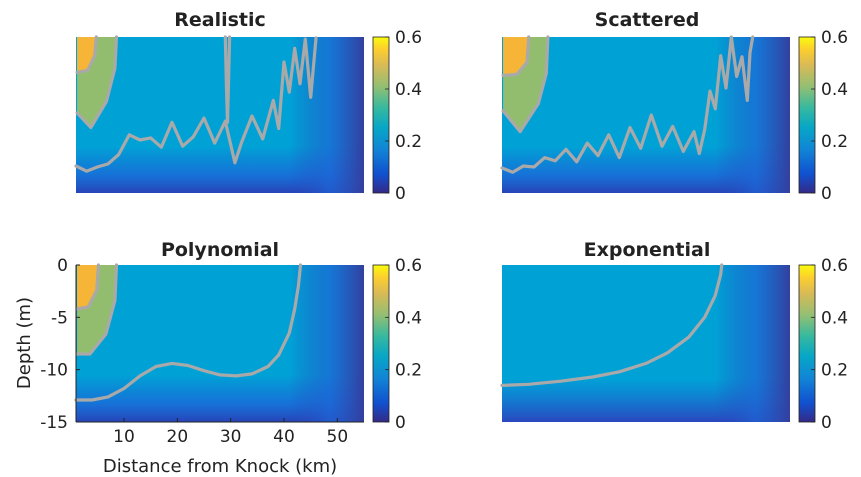 This screenshot has width=861, height=477. I want to click on x-tick-label: 40, so click(284, 437).